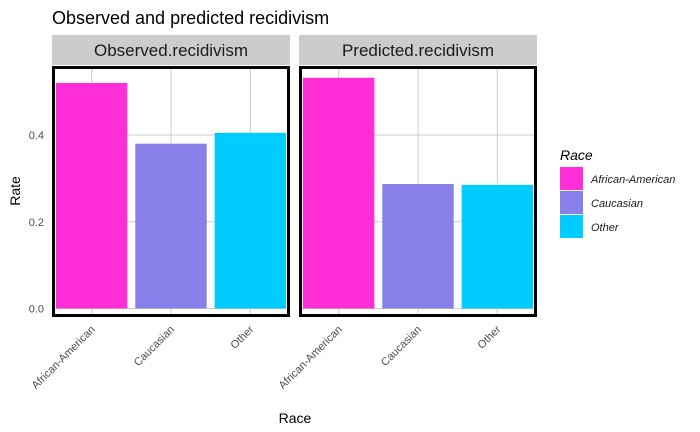 The width and height of the screenshot is (700, 432). What do you see at coordinates (576, 155) in the screenshot?
I see `legend-title: Race` at bounding box center [576, 155].